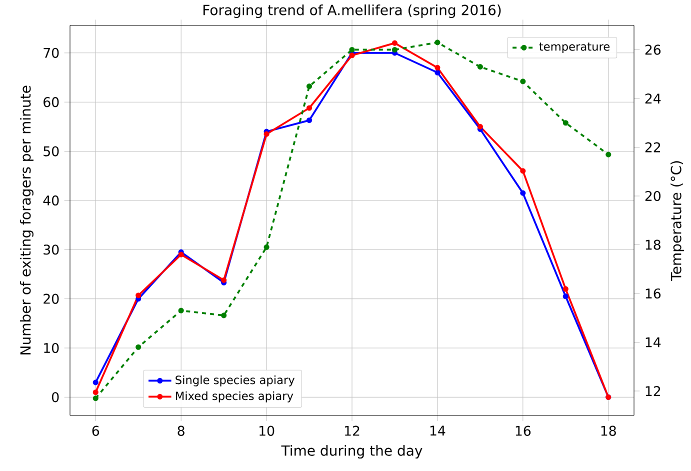 Image resolution: width=691 pixels, height=471 pixels. I want to click on y-axis-title: Number of exiting foragers per minute, so click(27, 220).